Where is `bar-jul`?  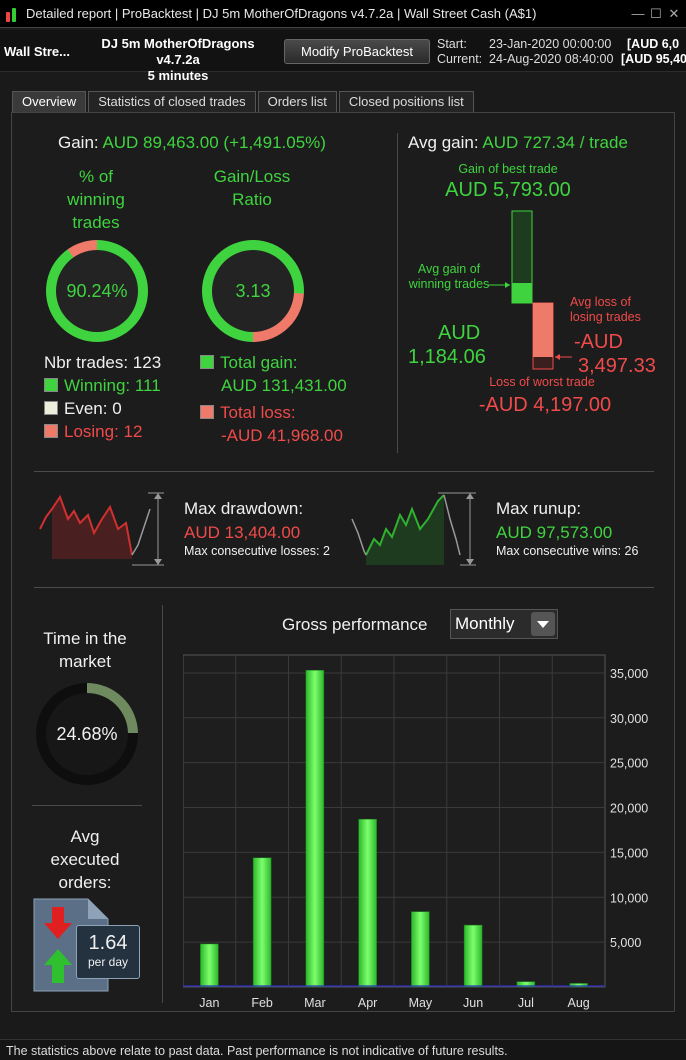
bar-jul is located at coordinates (526, 984).